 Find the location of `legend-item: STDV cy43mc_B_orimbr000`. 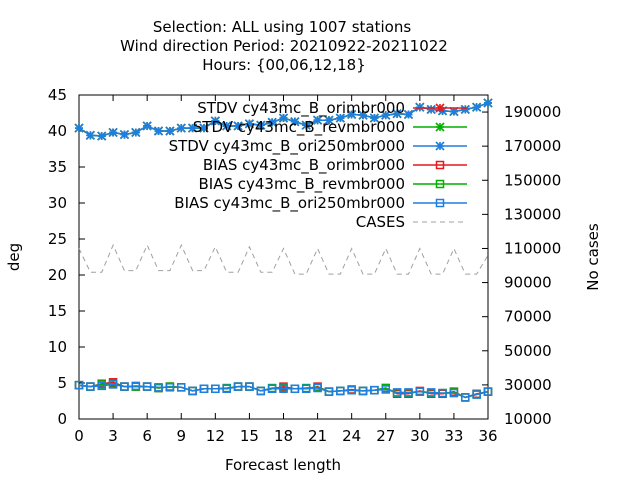

legend-item: STDV cy43mc_B_orimbr000 is located at coordinates (332, 108).